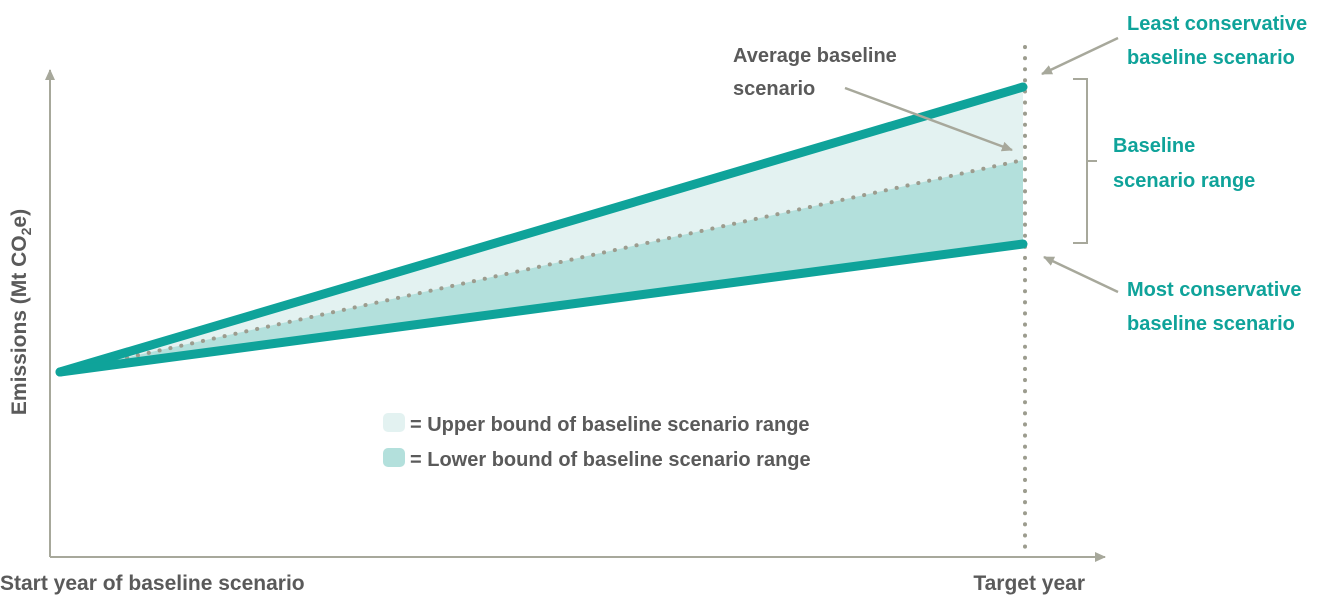 The width and height of the screenshot is (1331, 597). What do you see at coordinates (1220, 41) in the screenshot?
I see `least-conservative-label: Least conservative baseline scenario` at bounding box center [1220, 41].